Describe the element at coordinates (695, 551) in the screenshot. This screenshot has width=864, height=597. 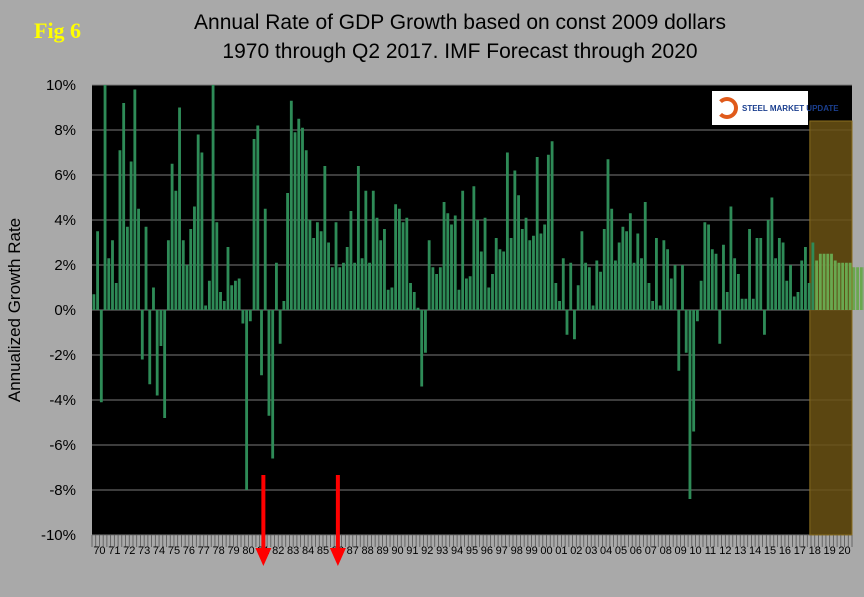
I see `x-tick-label: 10` at that location.